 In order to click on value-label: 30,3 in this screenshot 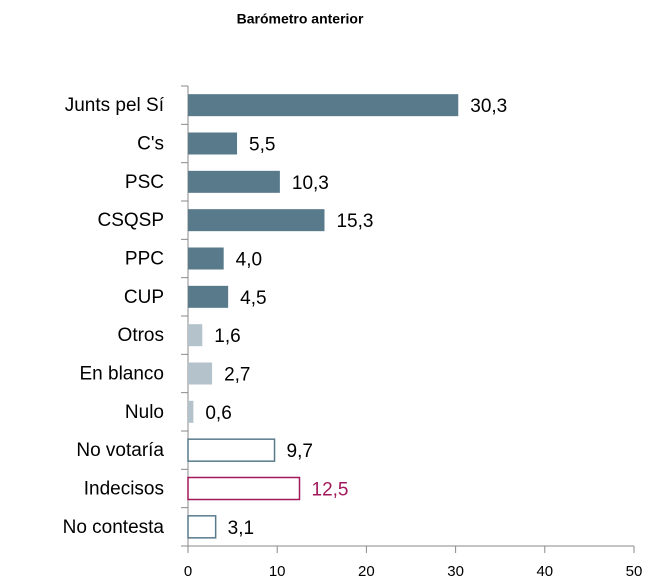, I will do `click(488, 106)`.